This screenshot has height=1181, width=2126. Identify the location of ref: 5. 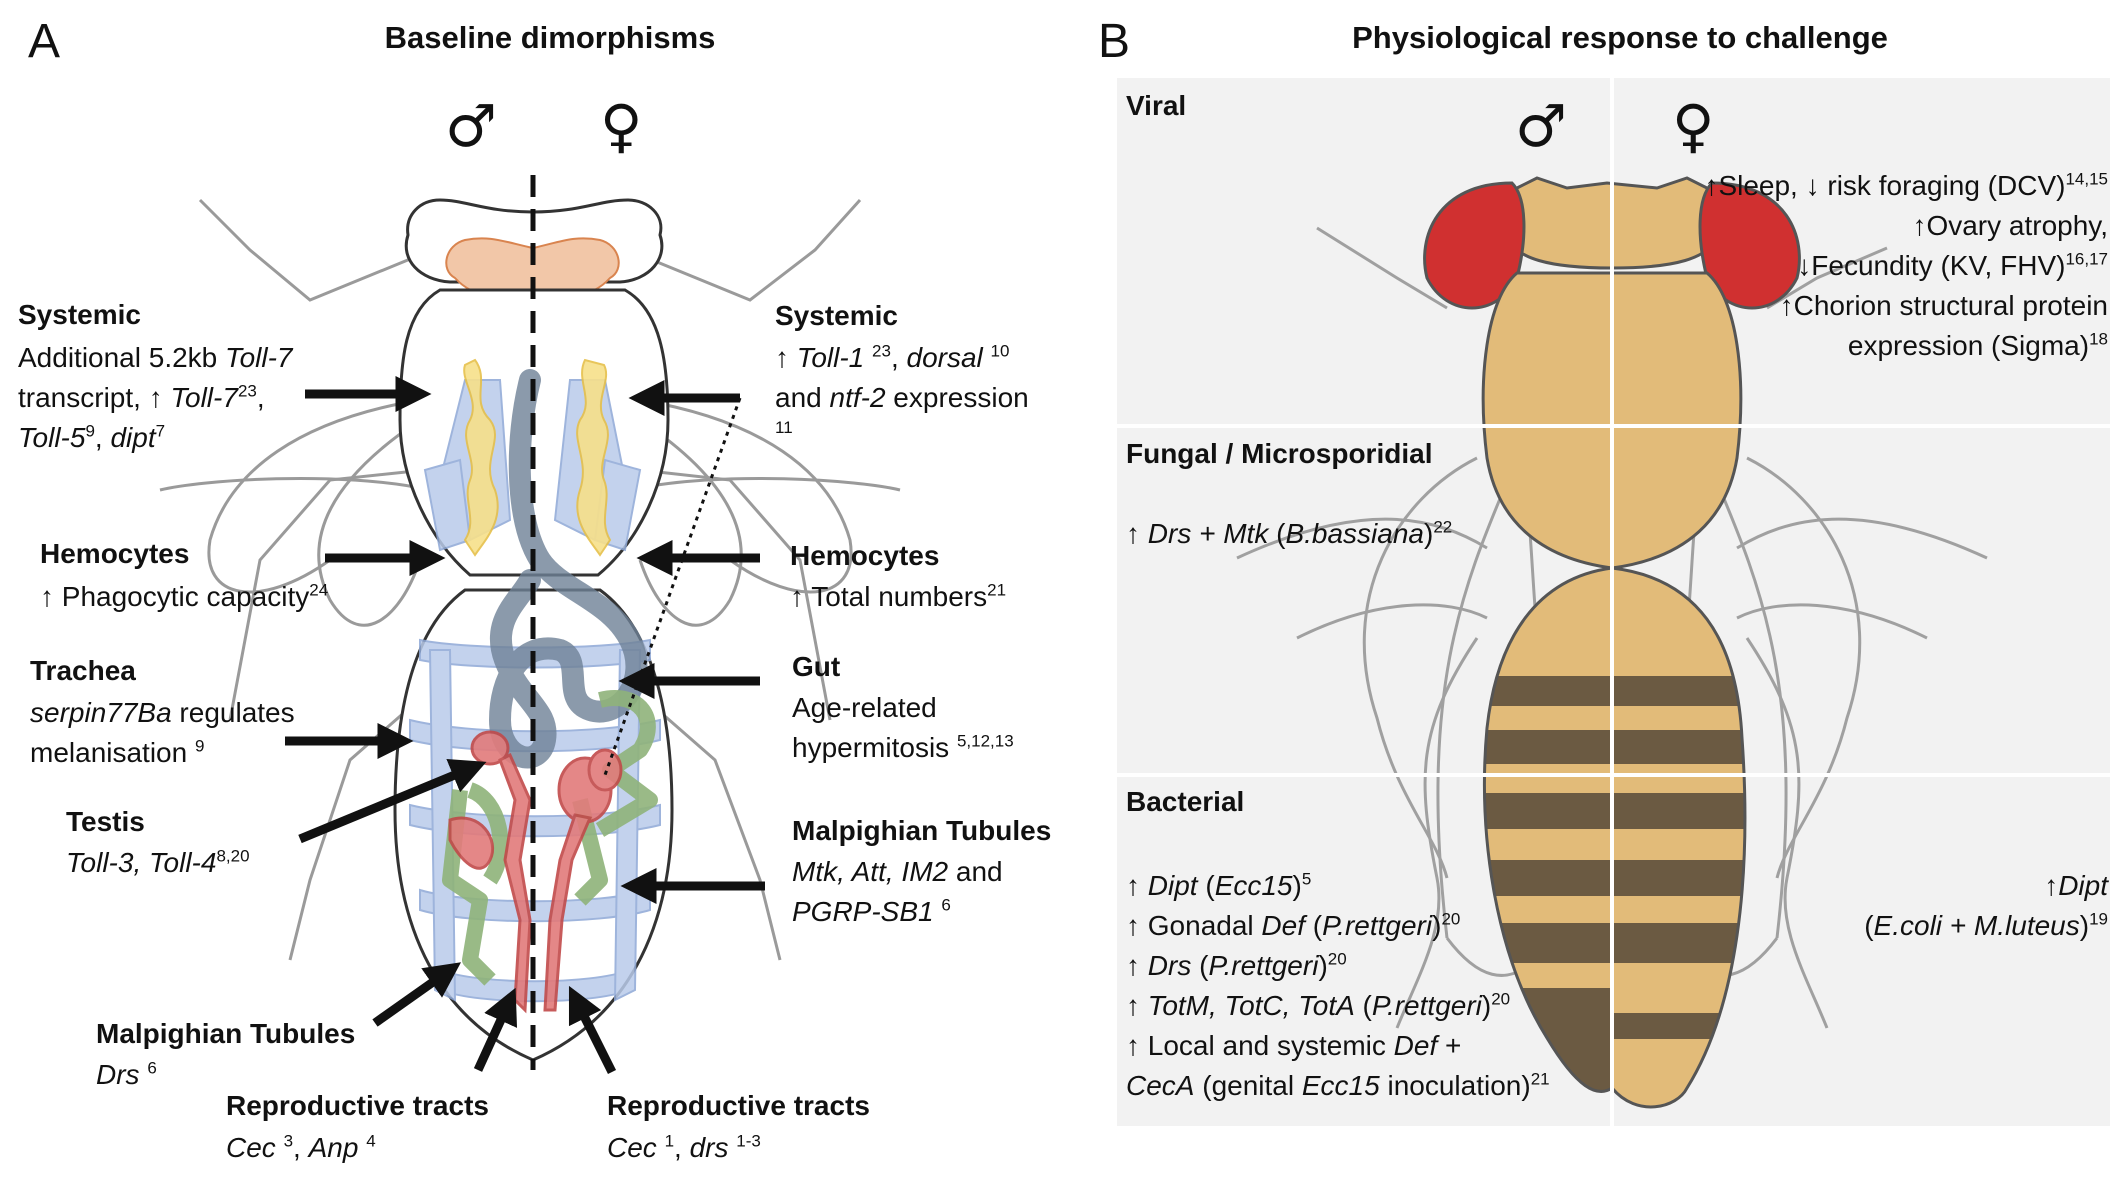
(1306, 879).